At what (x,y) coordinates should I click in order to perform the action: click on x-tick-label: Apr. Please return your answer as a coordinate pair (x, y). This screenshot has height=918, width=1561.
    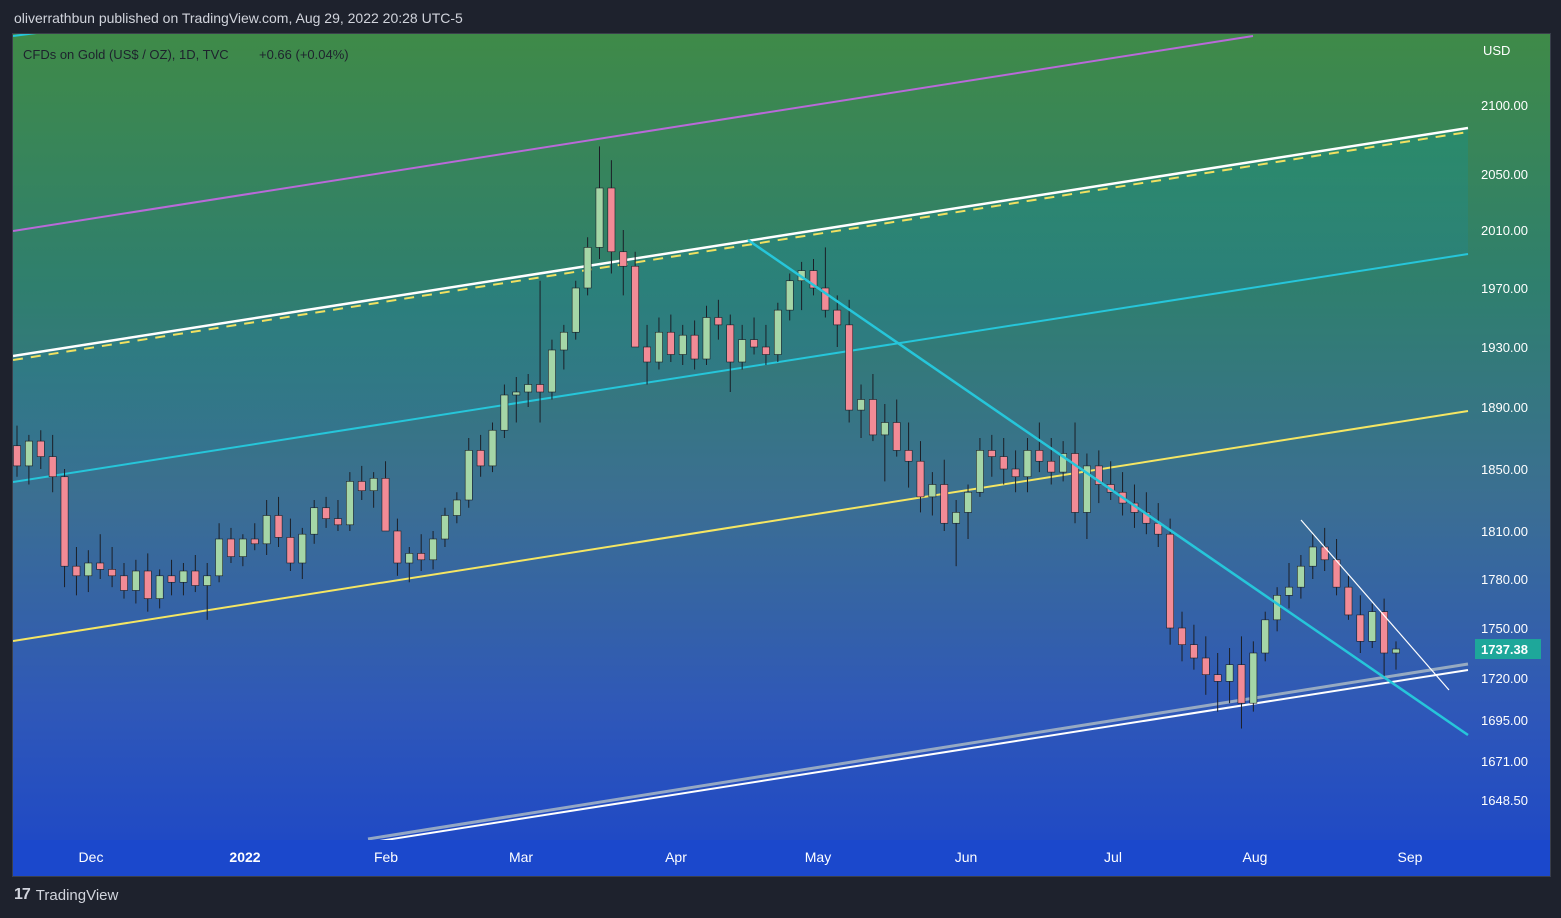
    Looking at the image, I should click on (676, 857).